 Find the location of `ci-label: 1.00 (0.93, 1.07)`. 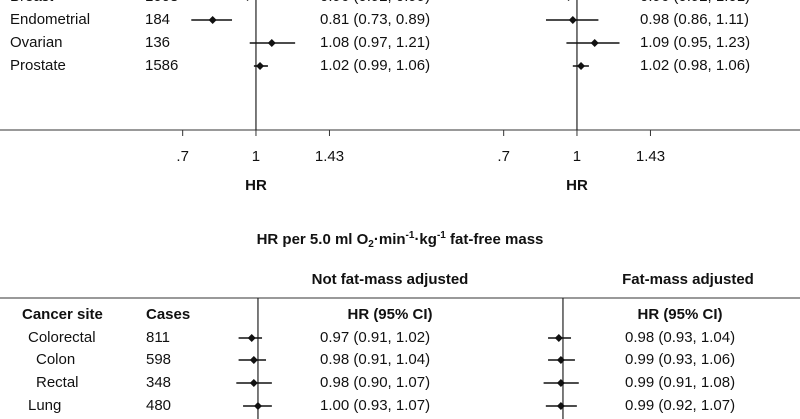

ci-label: 1.00 (0.93, 1.07) is located at coordinates (375, 405).